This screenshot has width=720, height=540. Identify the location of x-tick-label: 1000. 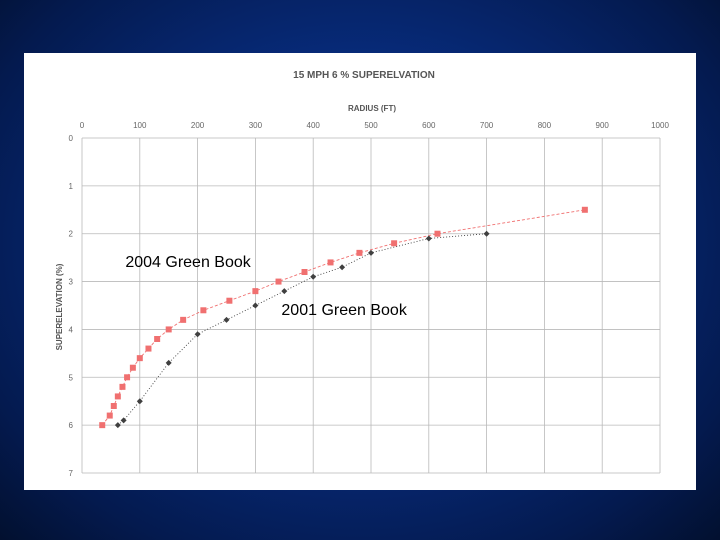
(660, 125).